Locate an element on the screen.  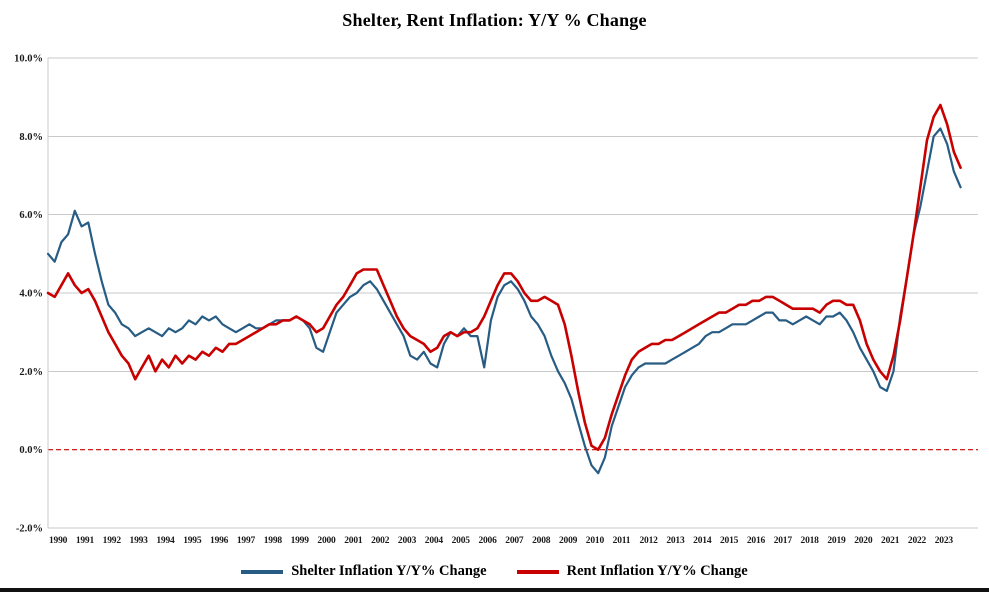
rent-legend-label: Rent Inflation Y/Y% Change is located at coordinates (657, 571).